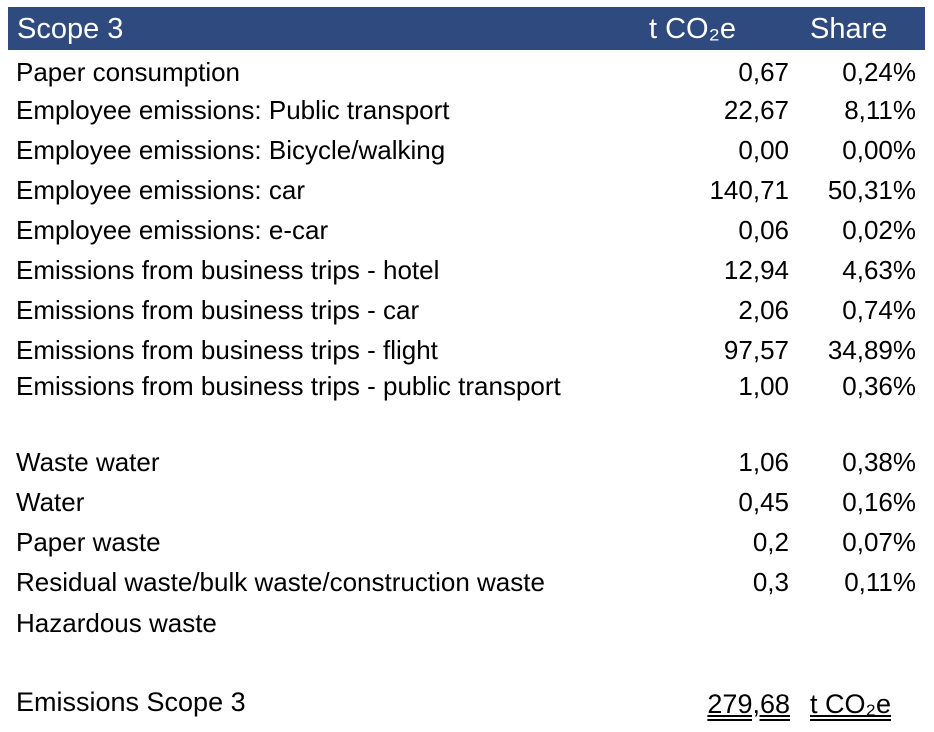 The height and width of the screenshot is (732, 934). Describe the element at coordinates (879, 462) in the screenshot. I see `row-share: 0,38%` at that location.